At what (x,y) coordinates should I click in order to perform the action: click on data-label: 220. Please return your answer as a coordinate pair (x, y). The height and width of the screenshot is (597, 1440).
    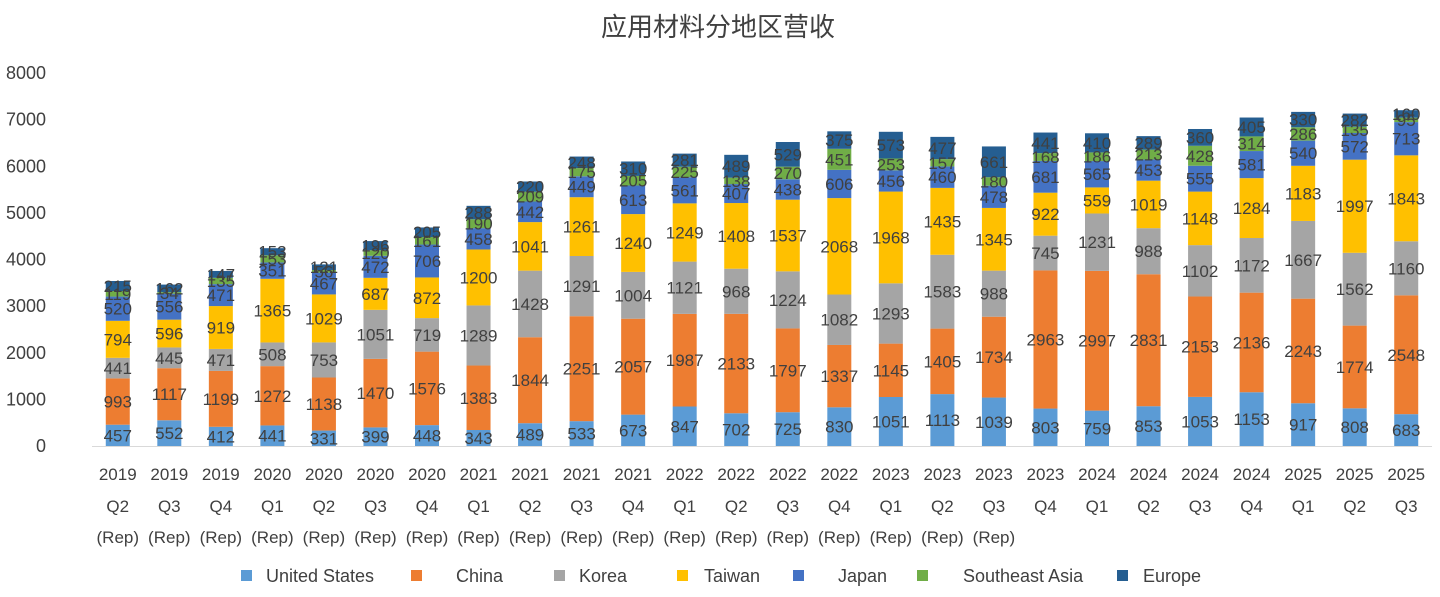
    Looking at the image, I should click on (530, 187).